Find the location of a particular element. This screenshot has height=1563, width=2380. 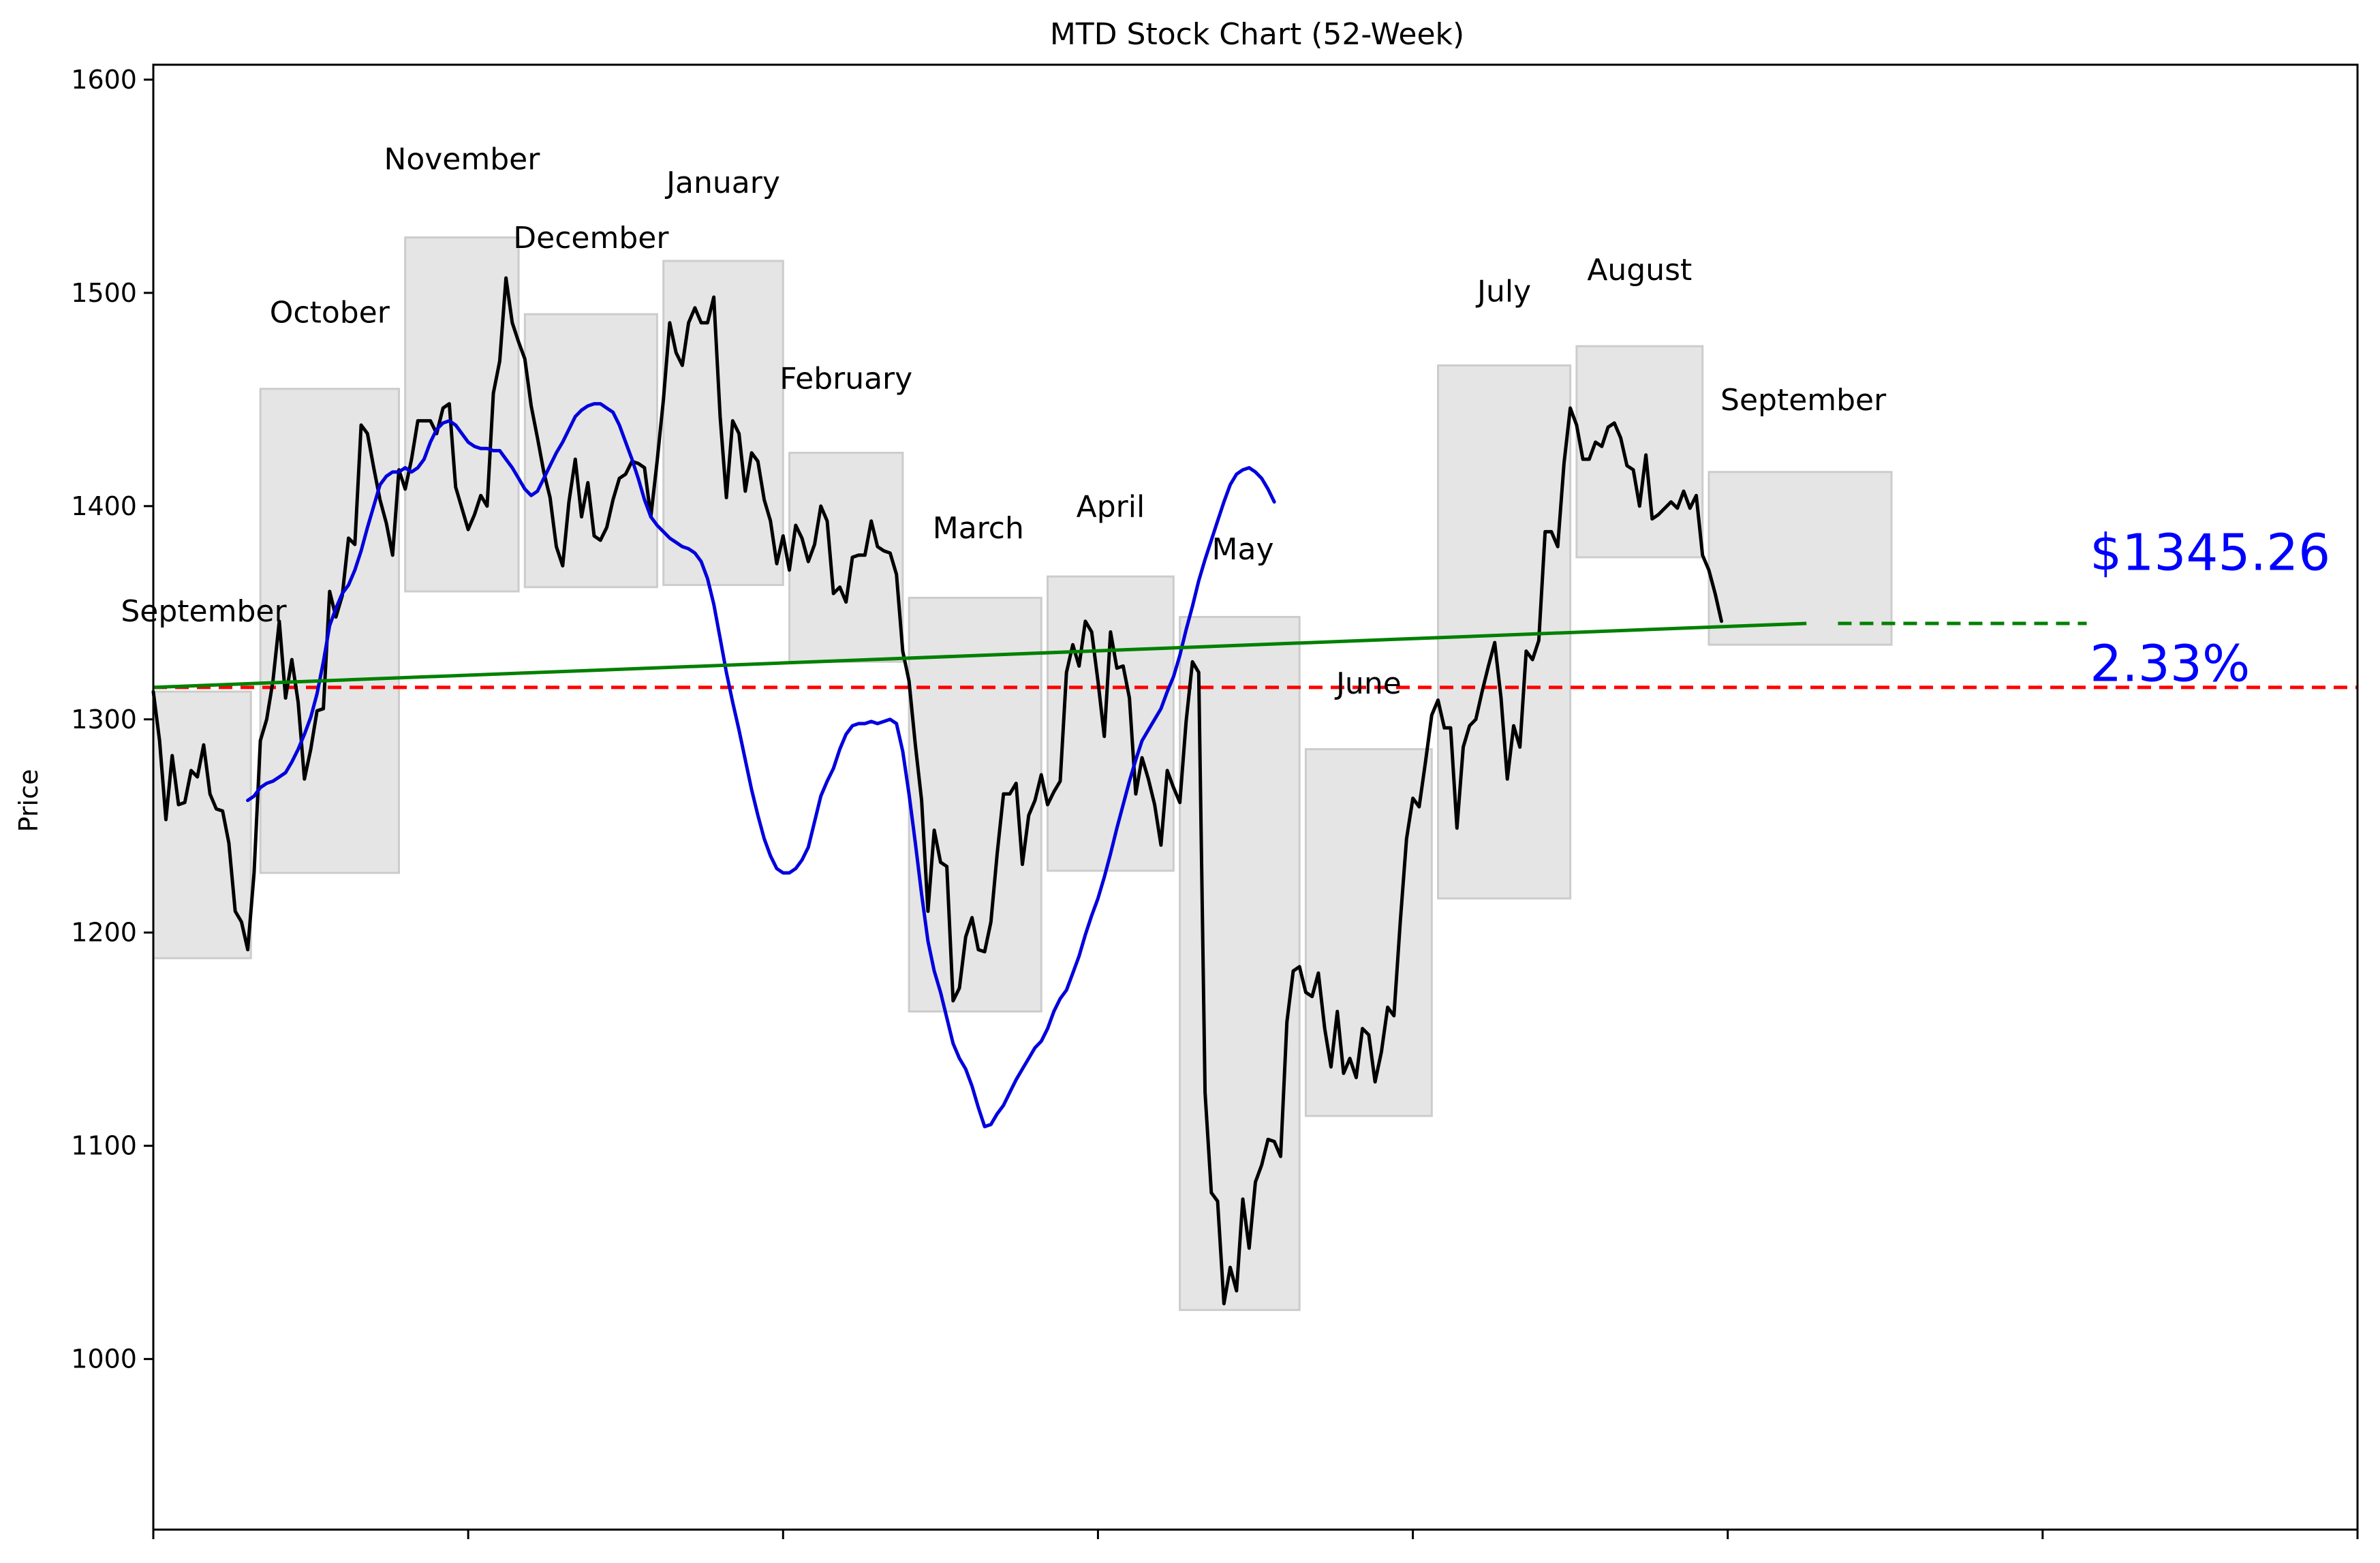

y-tick-label: 1400 is located at coordinates (104, 506).